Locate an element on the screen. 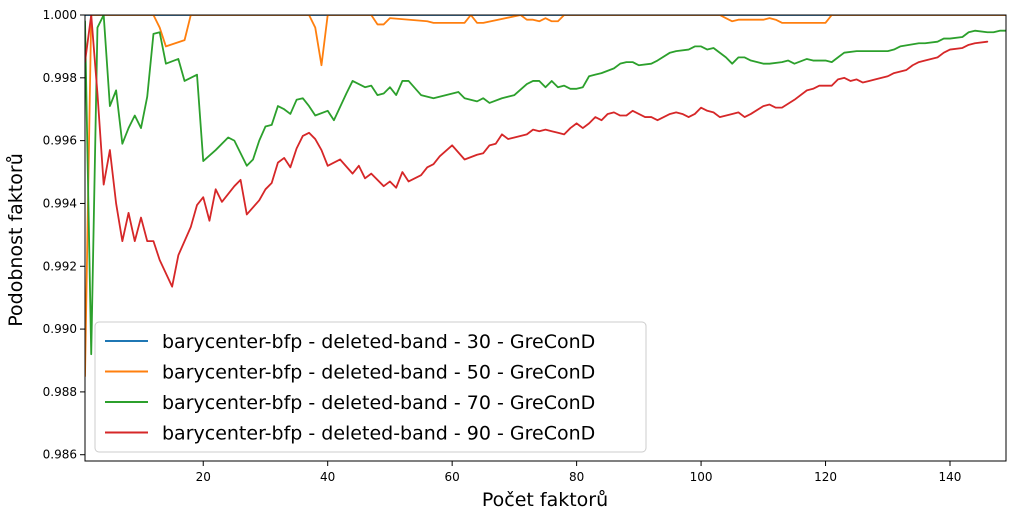 This screenshot has height=521, width=1015. y-tick-label: 0.998 is located at coordinates (60, 78).